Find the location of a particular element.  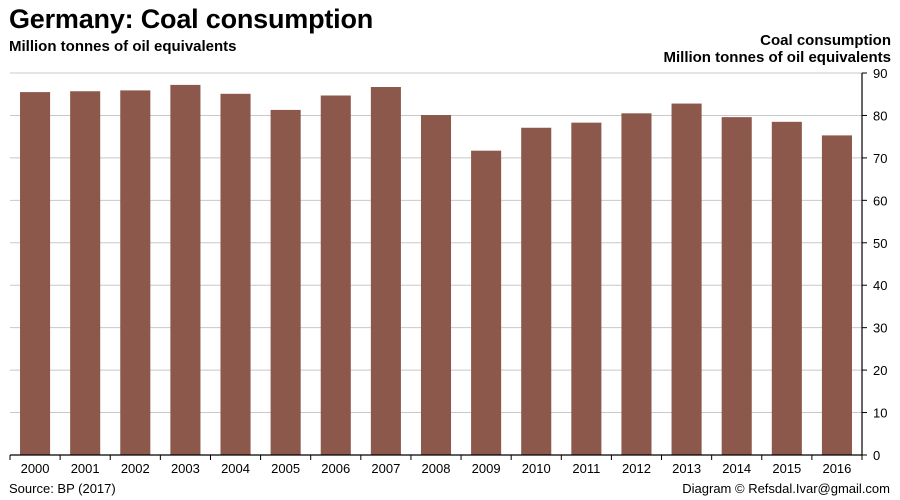

y-tick-label: 70 is located at coordinates (880, 158).